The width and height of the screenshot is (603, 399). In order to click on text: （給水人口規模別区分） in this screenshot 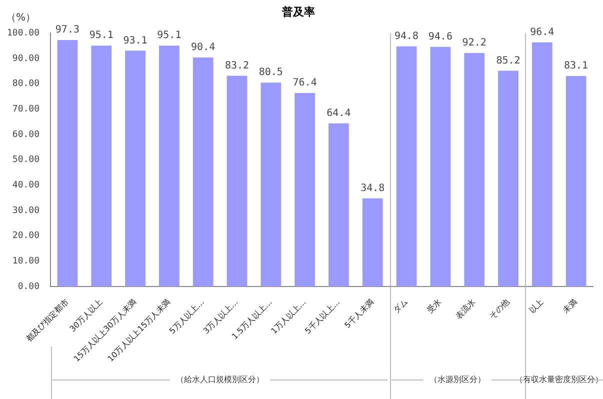, I will do `click(220, 379)`.